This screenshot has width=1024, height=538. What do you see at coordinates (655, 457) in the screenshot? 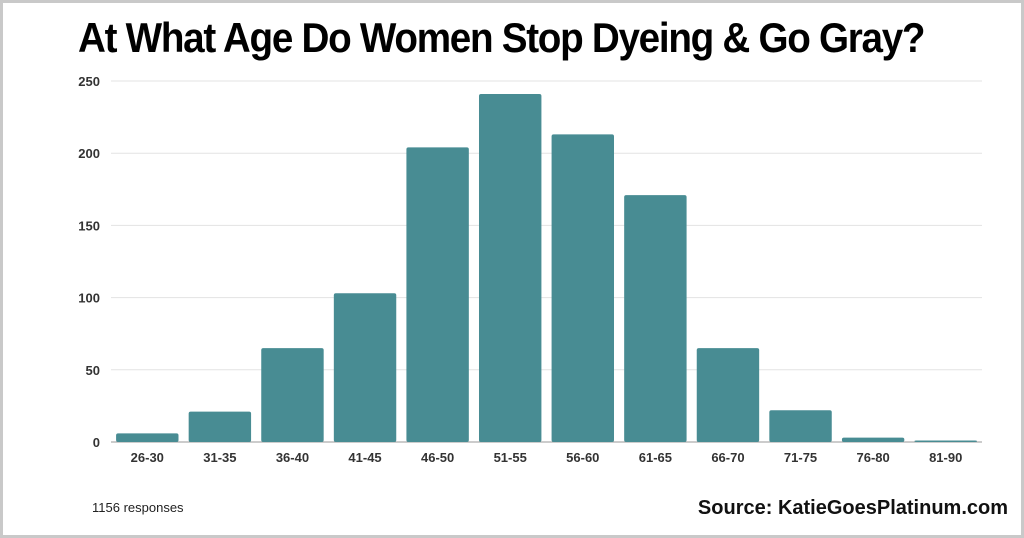
I see `x-tick-label: 61-65` at bounding box center [655, 457].